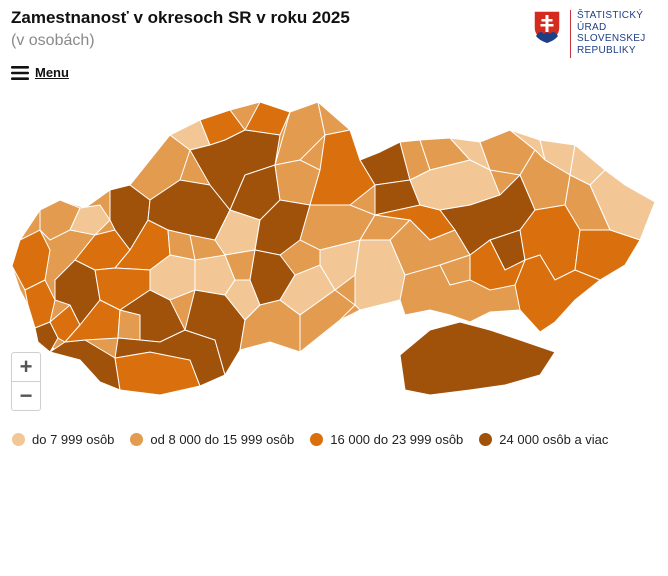 The height and width of the screenshot is (576, 668). I want to click on logo-line-2: ÚRAD, so click(592, 27).